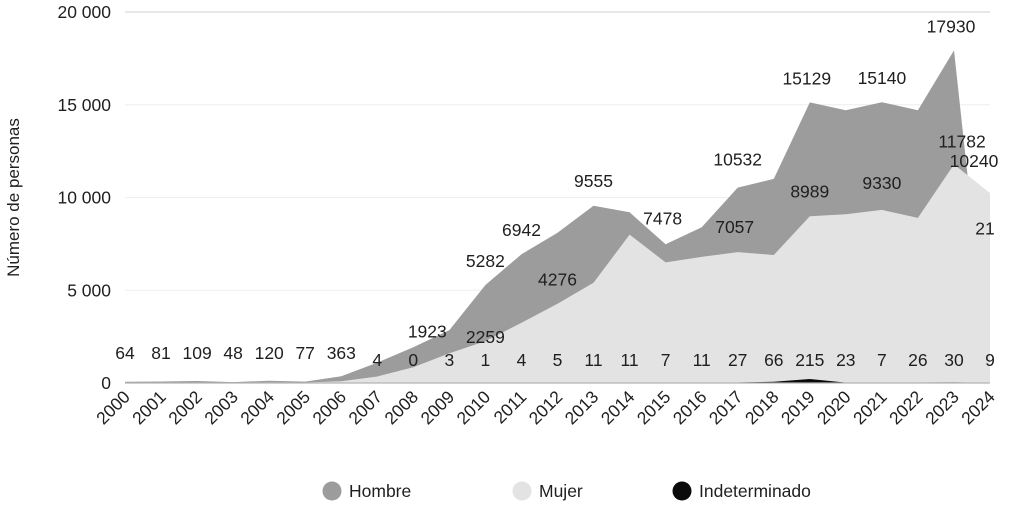  Describe the element at coordinates (809, 191) in the screenshot. I see `point-label: 8989` at that location.